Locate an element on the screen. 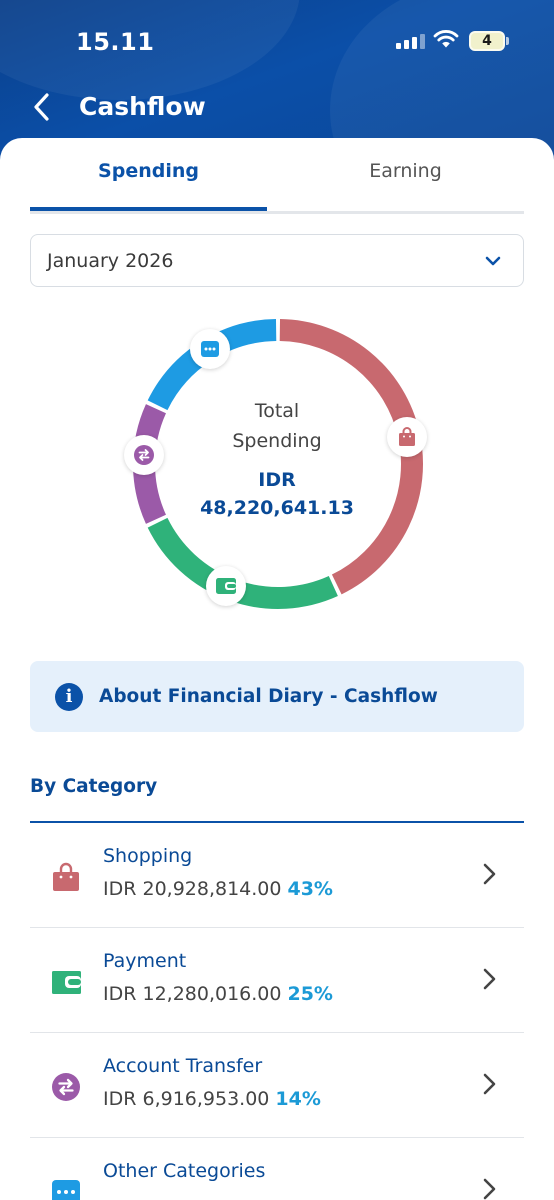 The image size is (554, 1200). chevron-down-icon is located at coordinates (493, 261).